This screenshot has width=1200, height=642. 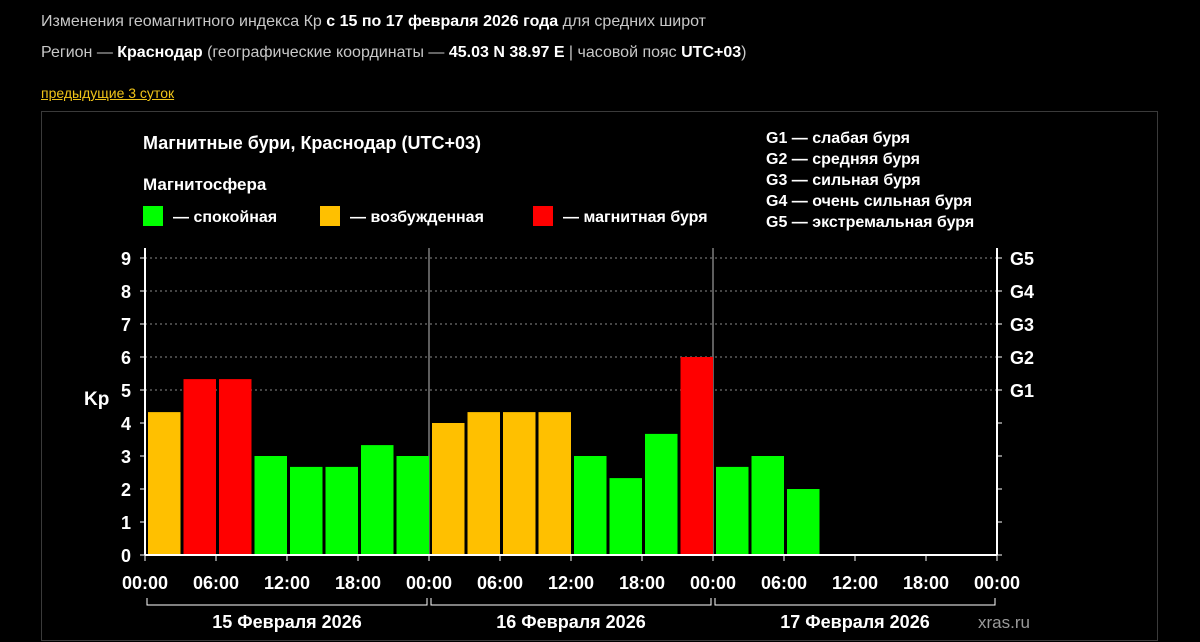 What do you see at coordinates (126, 292) in the screenshot?
I see `y-tick-label: 8` at bounding box center [126, 292].